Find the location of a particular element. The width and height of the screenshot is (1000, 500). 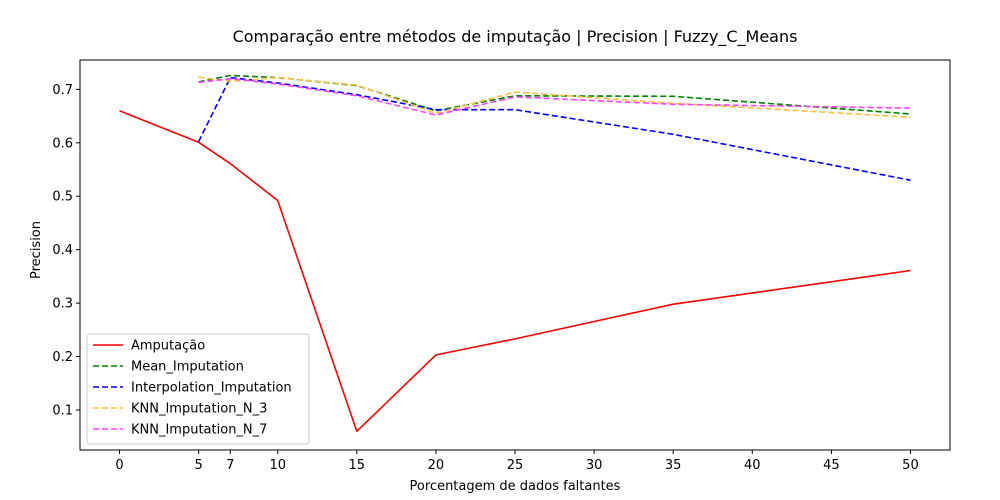

x-tick-label: 25 is located at coordinates (515, 465).